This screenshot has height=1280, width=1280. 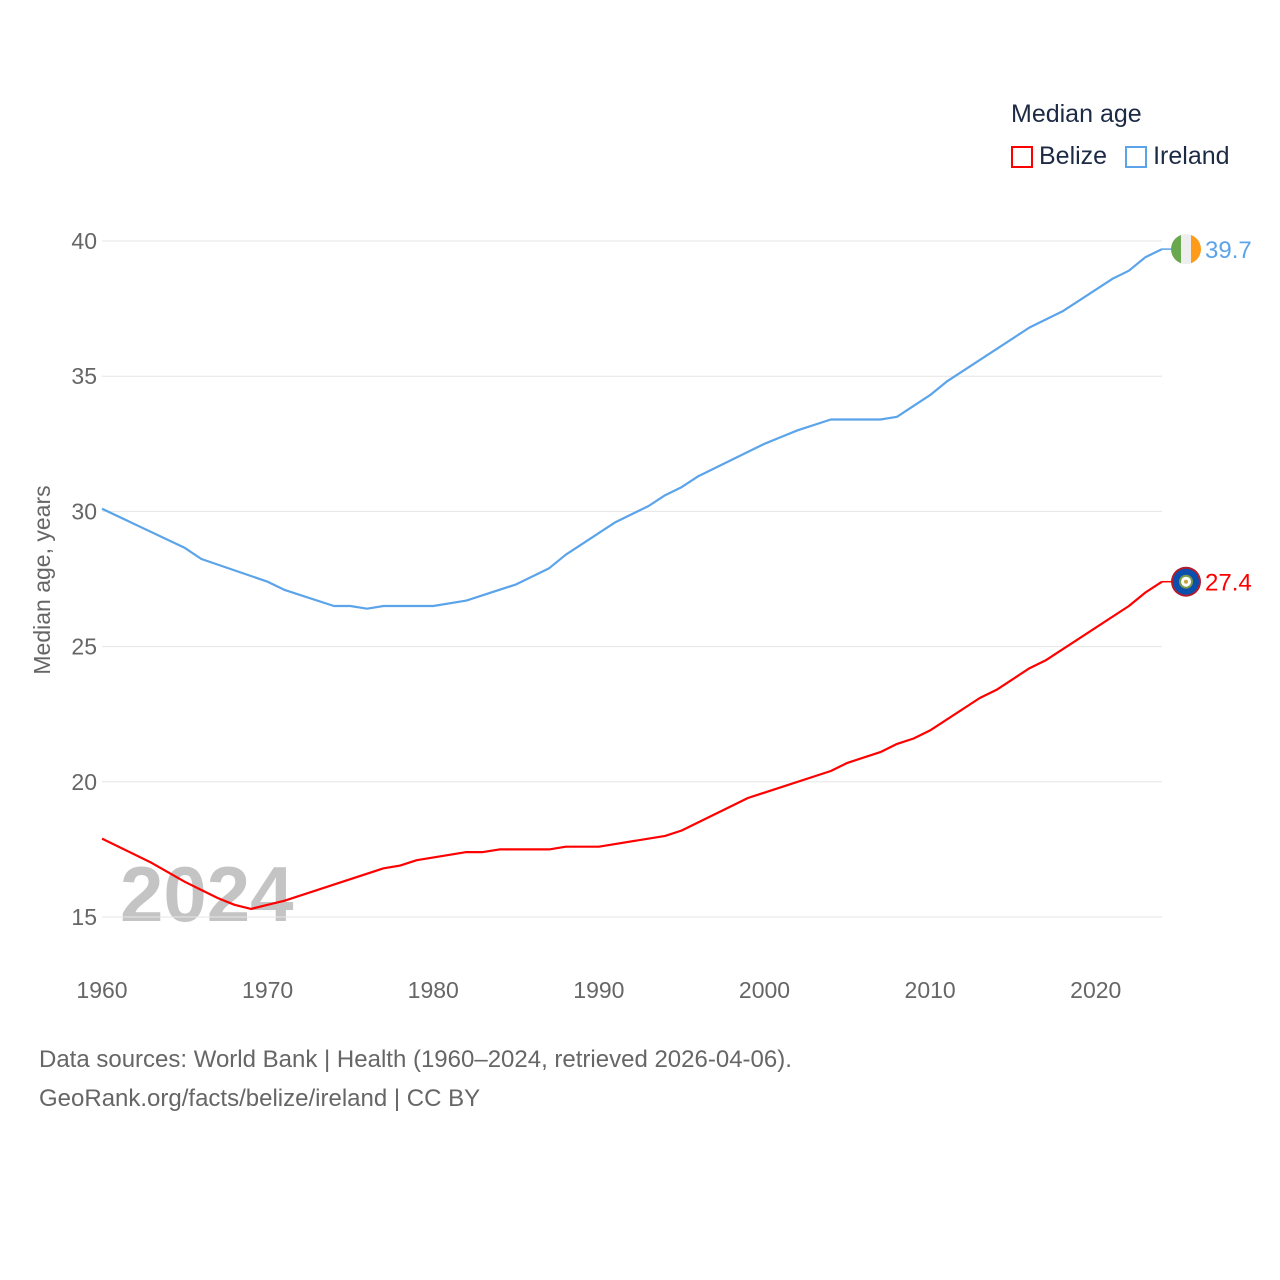 I want to click on x-tick-label: 2000, so click(x=764, y=990).